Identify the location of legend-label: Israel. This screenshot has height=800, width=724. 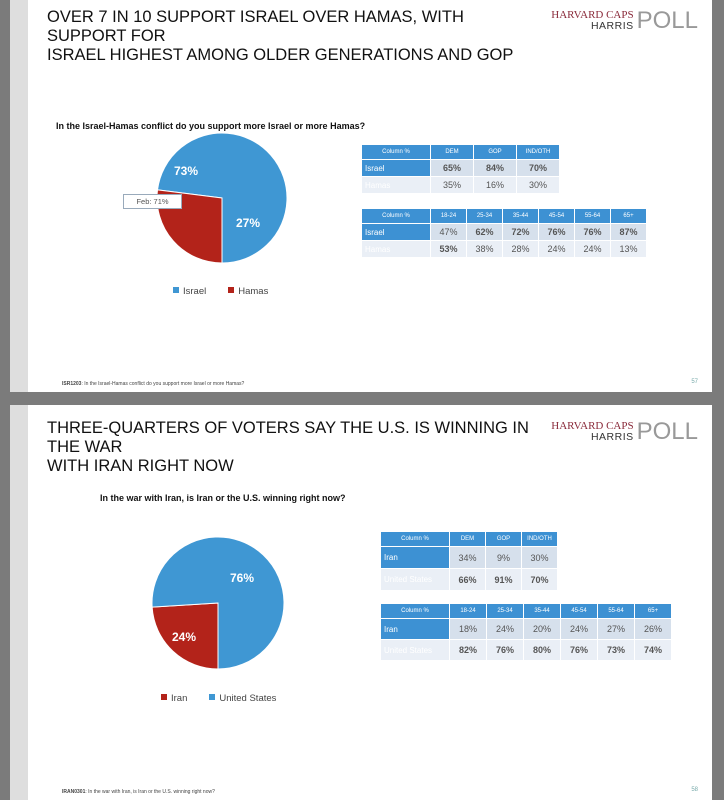
(195, 291).